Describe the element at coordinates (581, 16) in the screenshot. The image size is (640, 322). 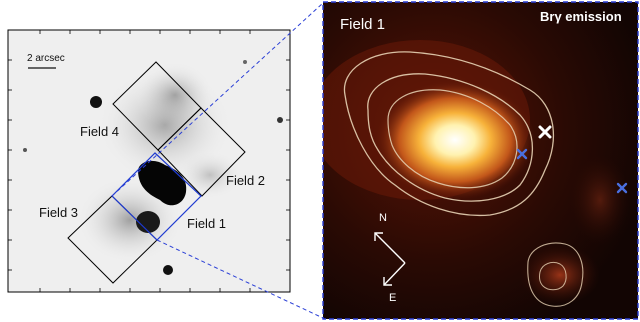
I see `emission-label: Brγ emission` at that location.